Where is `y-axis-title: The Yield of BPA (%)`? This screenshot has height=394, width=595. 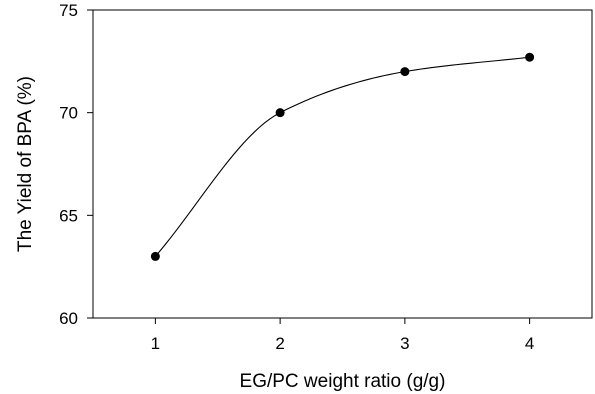 y-axis-title: The Yield of BPA (%) is located at coordinates (25, 164).